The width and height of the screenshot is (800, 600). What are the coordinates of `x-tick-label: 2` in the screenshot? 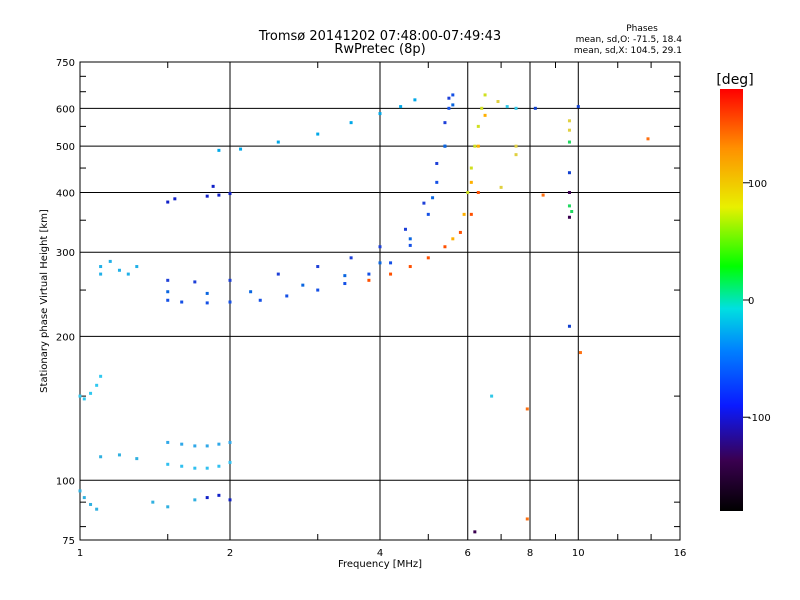 It's located at (230, 553).